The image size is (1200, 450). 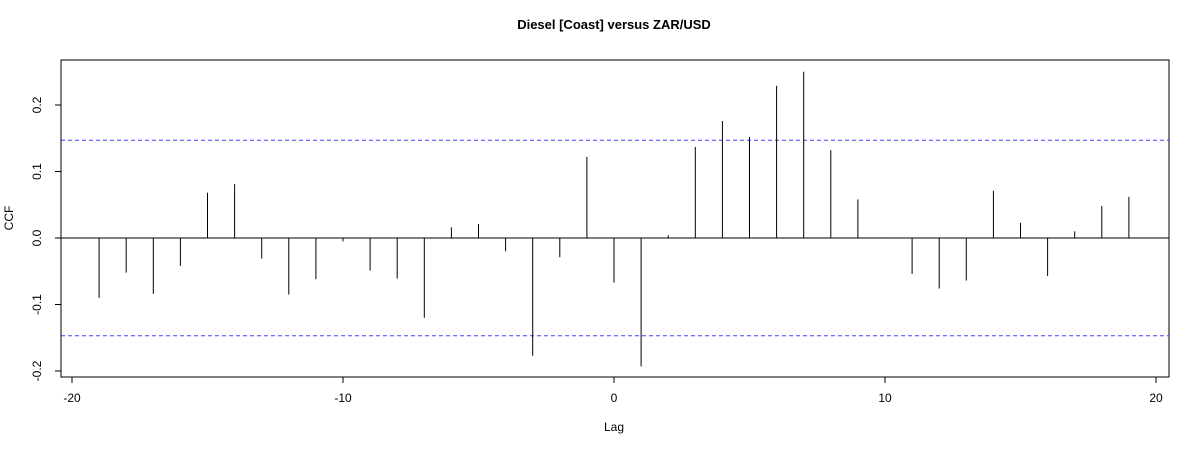 I want to click on y-tick-label: -0.1, so click(x=37, y=304).